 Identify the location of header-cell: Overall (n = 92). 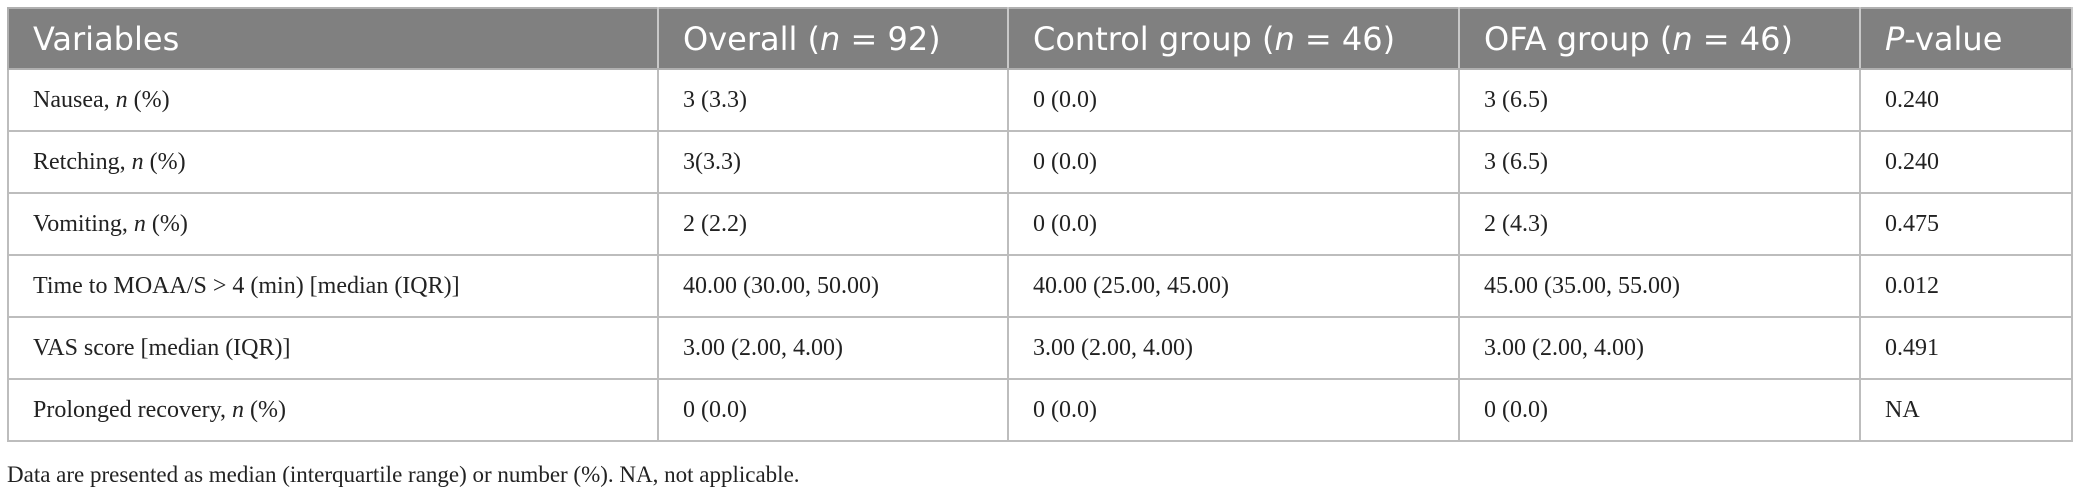
(833, 38).